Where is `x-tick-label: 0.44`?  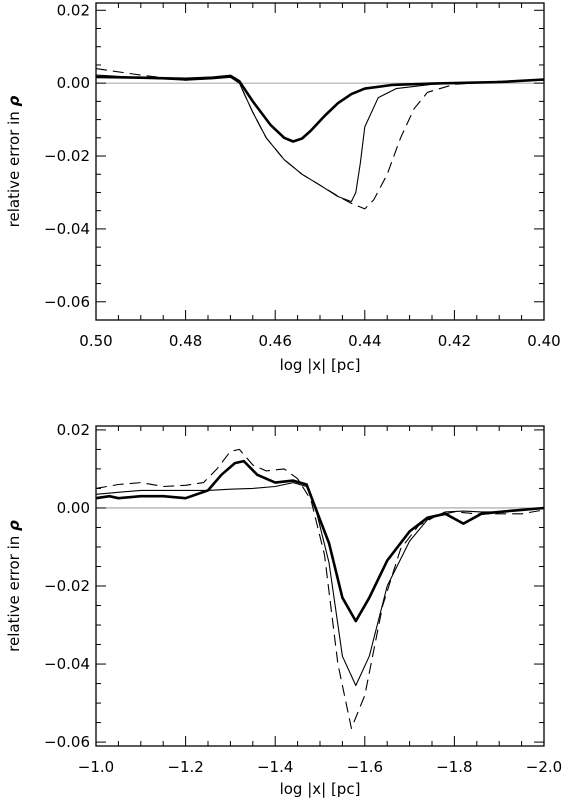 x-tick-label: 0.44 is located at coordinates (364, 341).